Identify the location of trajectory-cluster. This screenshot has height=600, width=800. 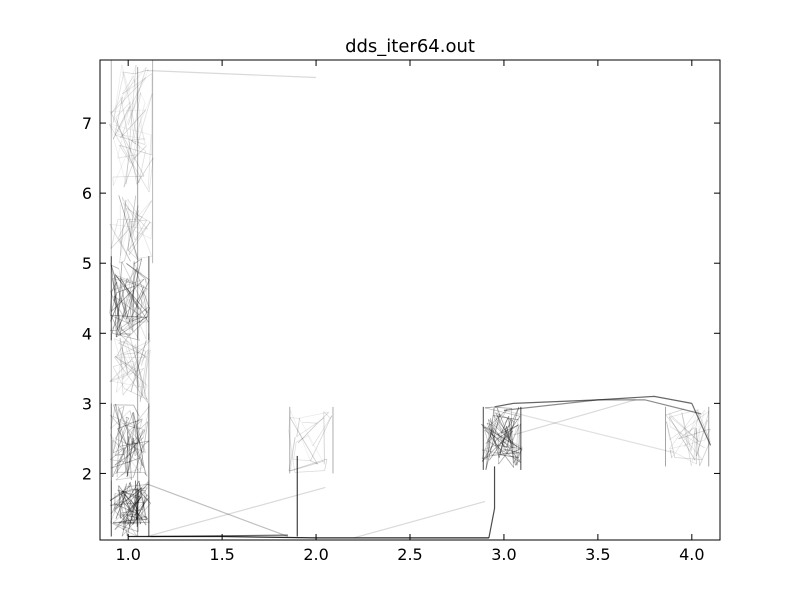
(129, 442).